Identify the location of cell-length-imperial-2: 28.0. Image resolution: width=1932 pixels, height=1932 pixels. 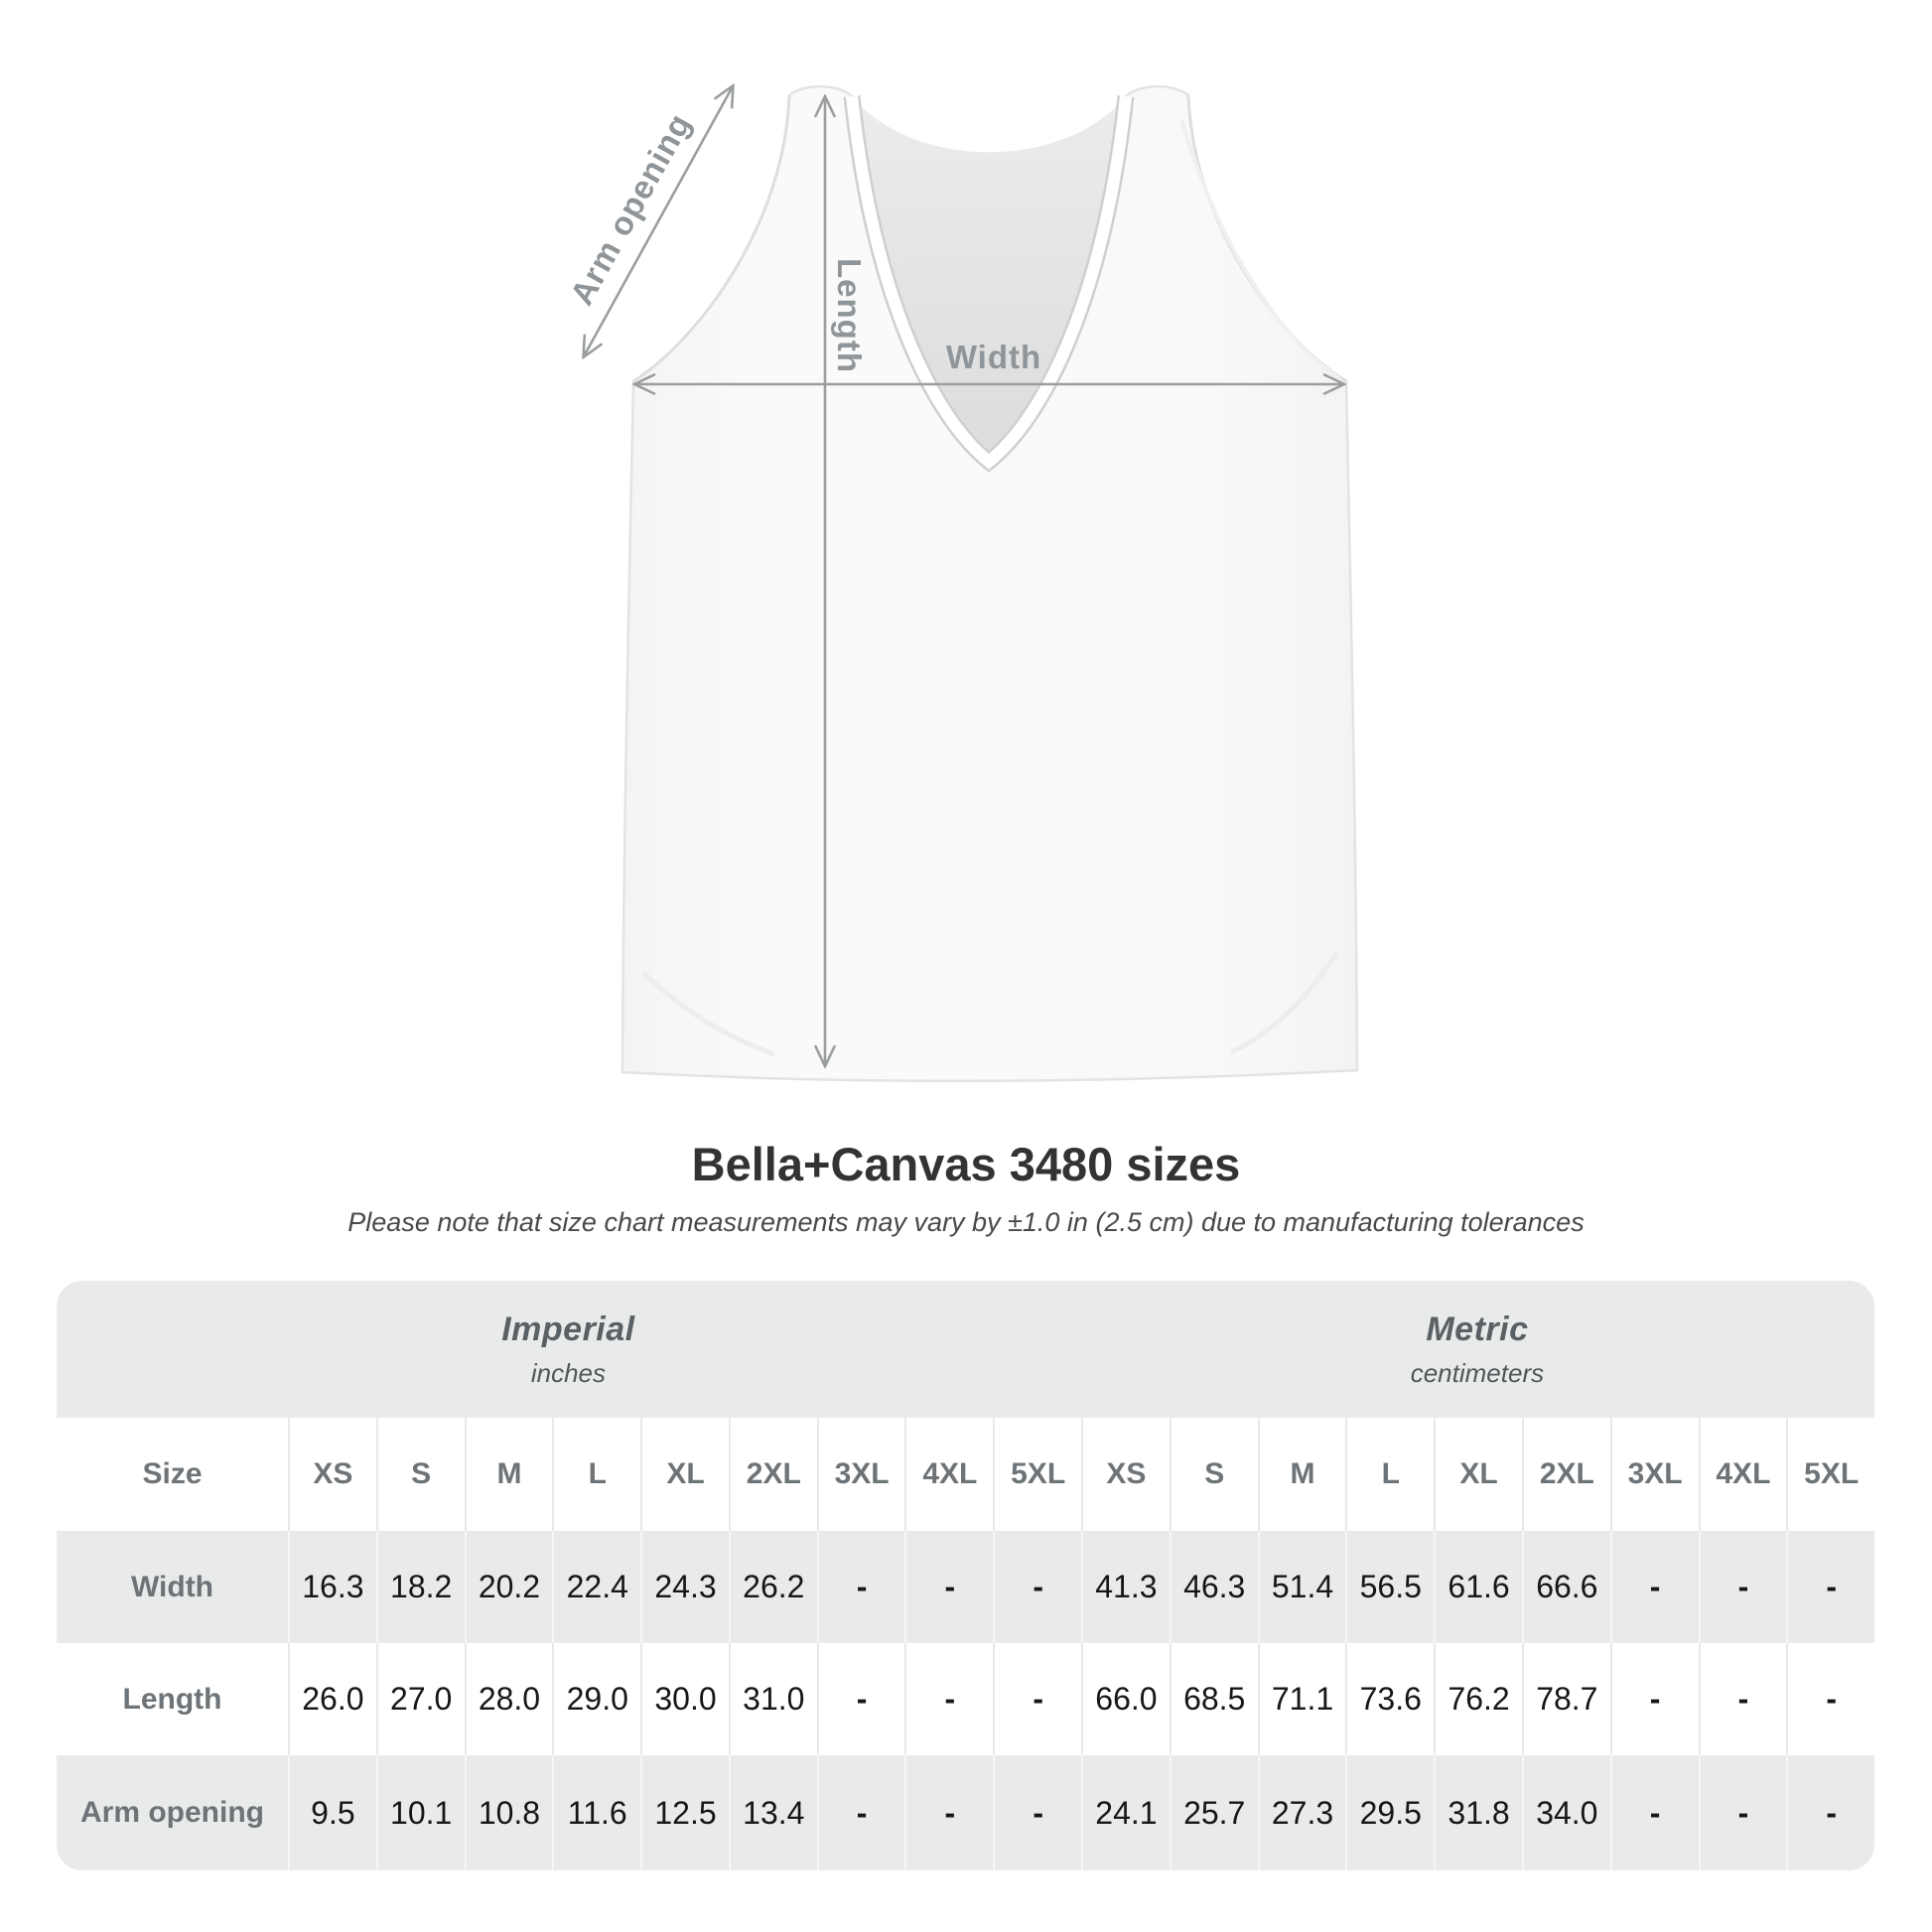
(508, 1699).